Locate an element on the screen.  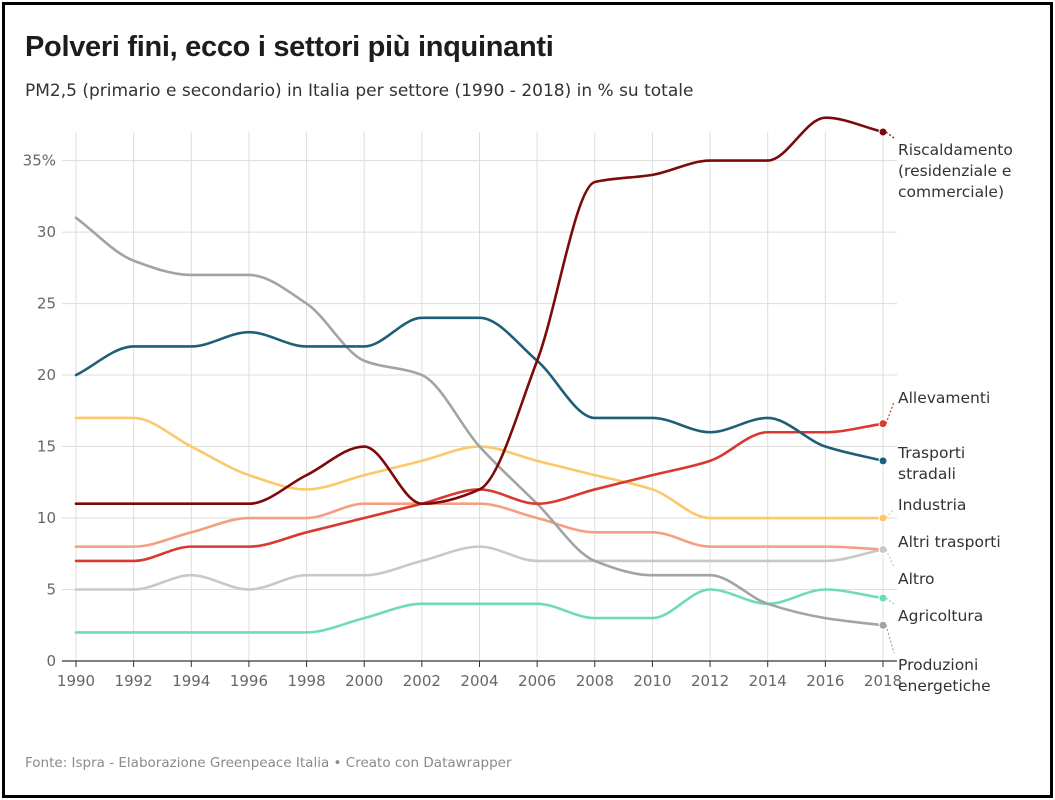
x-tick-label: 2010 is located at coordinates (652, 681).